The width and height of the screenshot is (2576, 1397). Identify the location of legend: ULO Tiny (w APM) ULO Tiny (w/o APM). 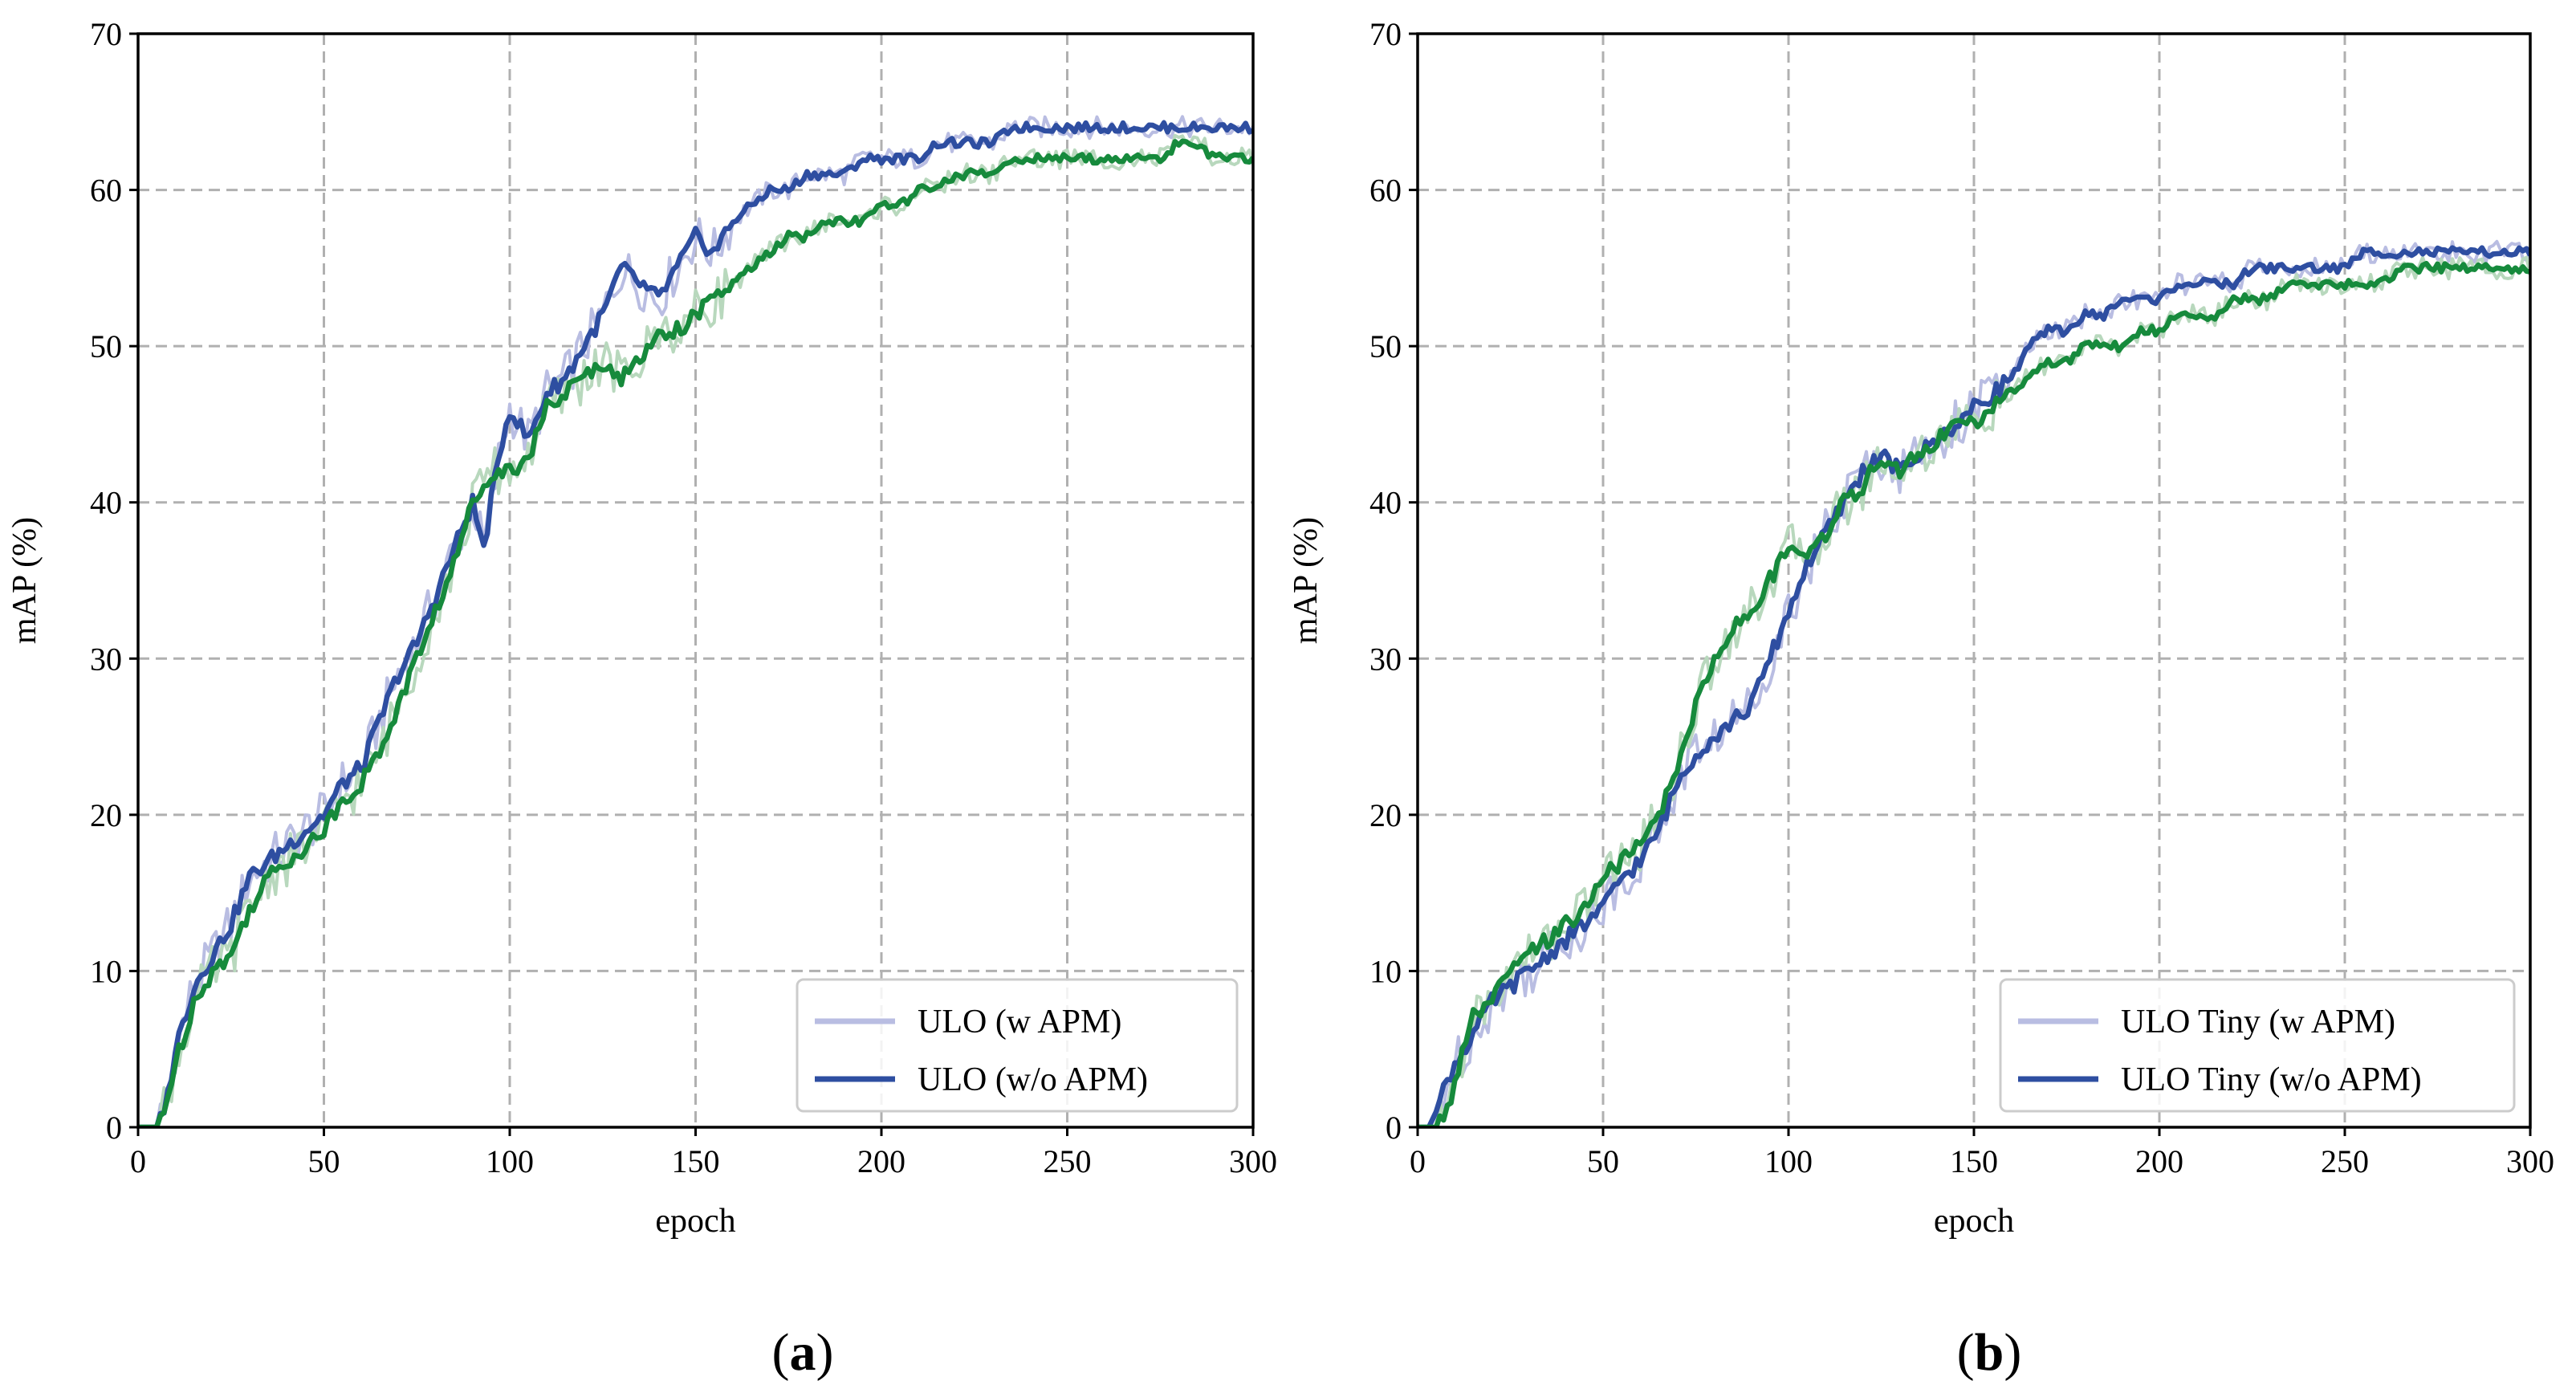
(2257, 1045).